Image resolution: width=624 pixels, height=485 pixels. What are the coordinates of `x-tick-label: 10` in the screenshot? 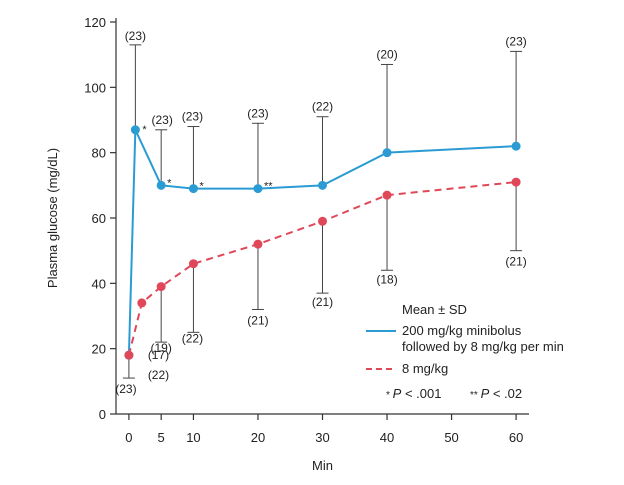 It's located at (193, 437).